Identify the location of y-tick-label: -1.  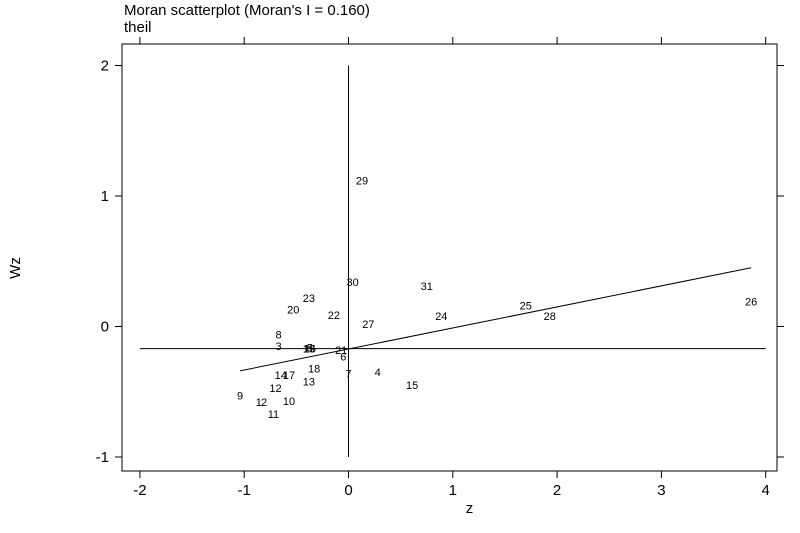
(102, 457).